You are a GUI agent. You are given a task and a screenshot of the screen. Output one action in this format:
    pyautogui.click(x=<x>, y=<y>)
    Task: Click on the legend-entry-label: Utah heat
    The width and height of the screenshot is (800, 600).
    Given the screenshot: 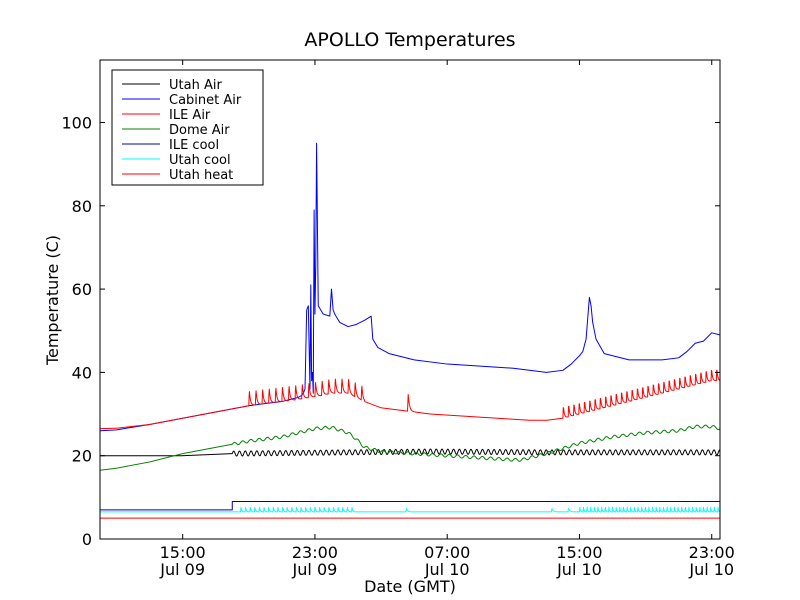 What is the action you would take?
    pyautogui.click(x=201, y=175)
    